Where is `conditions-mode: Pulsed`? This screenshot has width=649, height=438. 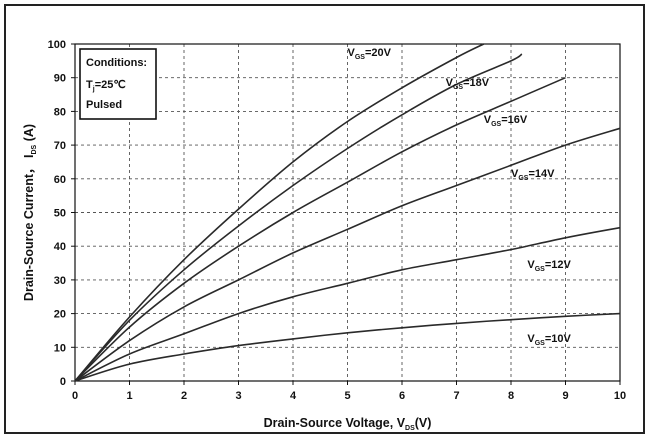
conditions-mode: Pulsed is located at coordinates (104, 105).